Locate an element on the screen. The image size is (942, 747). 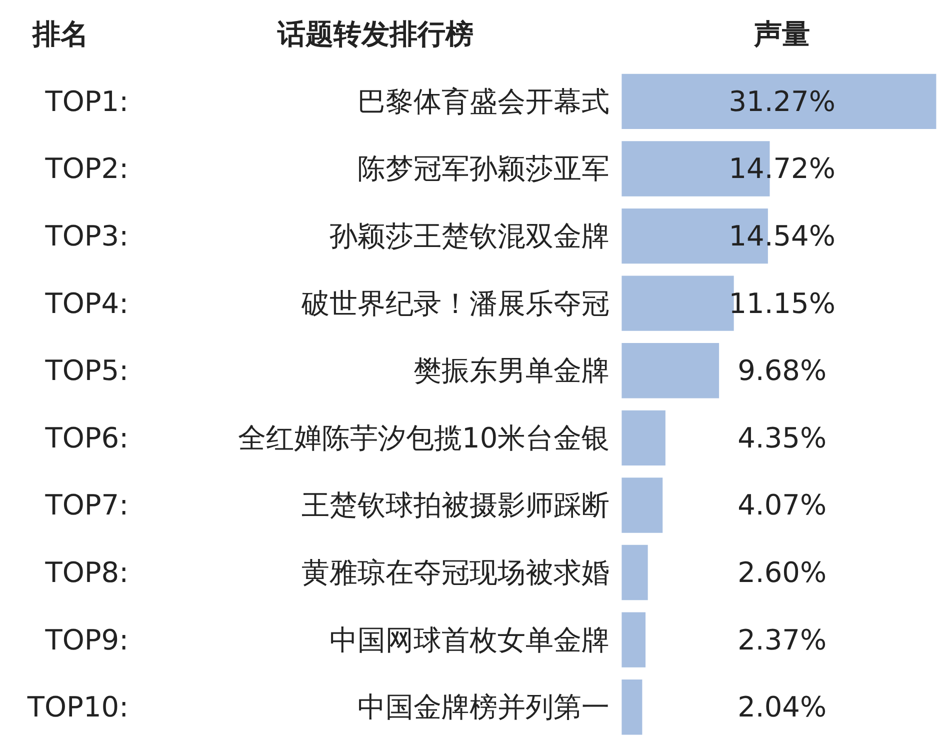
y-tick-label: 中国金牌榜并列第一 is located at coordinates (484, 707).